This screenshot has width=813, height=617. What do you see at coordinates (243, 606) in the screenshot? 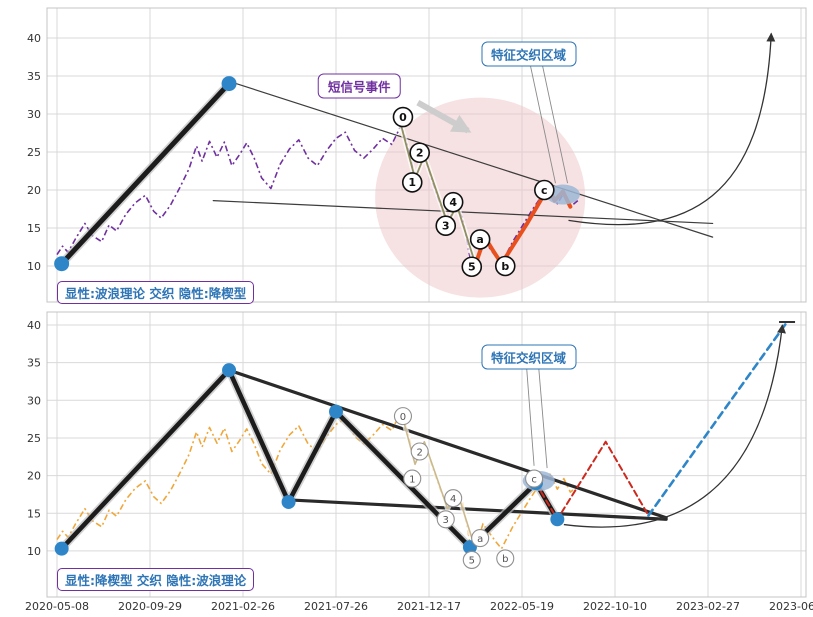
I see `x-tick-label: 2021-02-26` at bounding box center [243, 606].